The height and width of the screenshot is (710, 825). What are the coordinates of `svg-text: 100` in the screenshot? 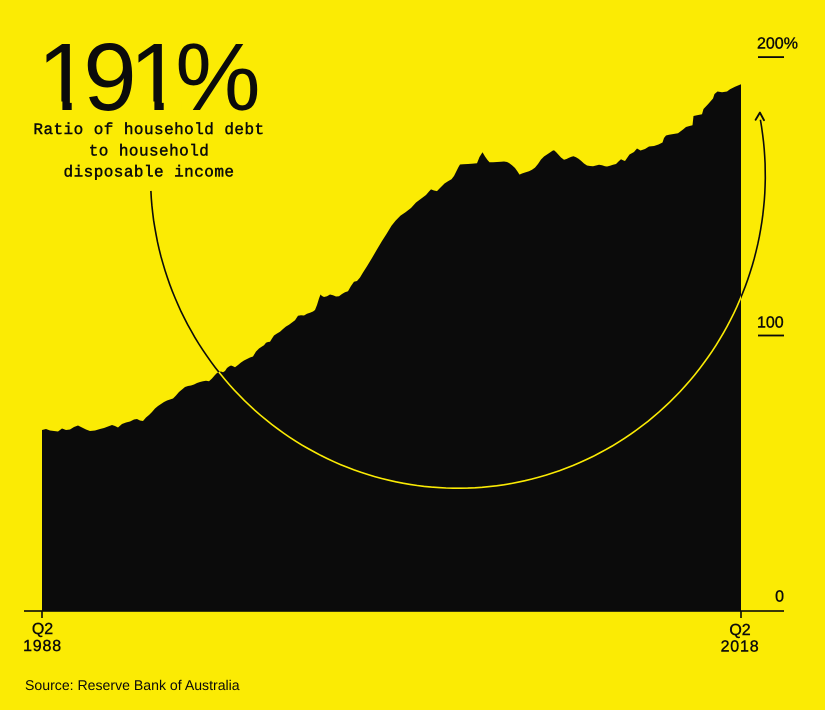 It's located at (770, 323).